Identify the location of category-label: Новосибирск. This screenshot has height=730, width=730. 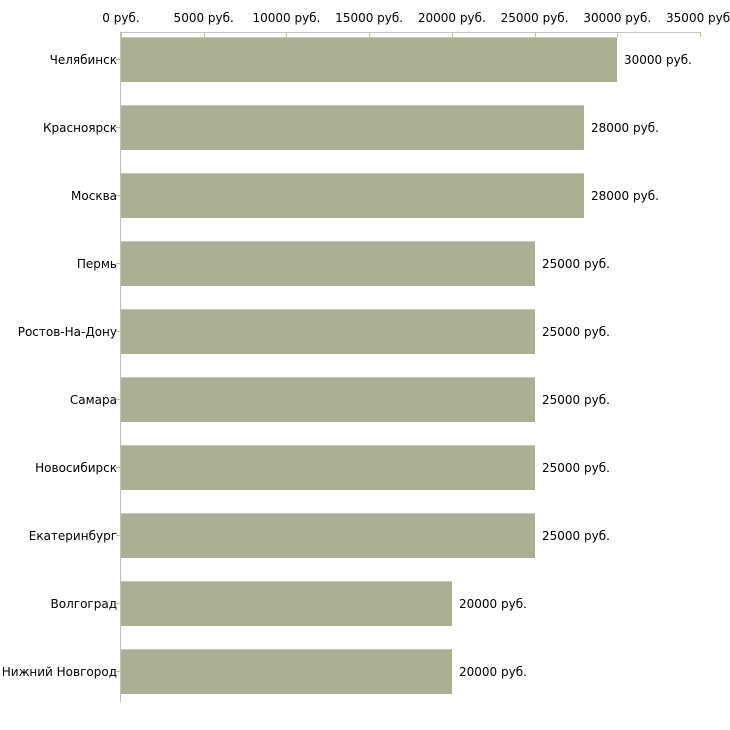
(76, 467).